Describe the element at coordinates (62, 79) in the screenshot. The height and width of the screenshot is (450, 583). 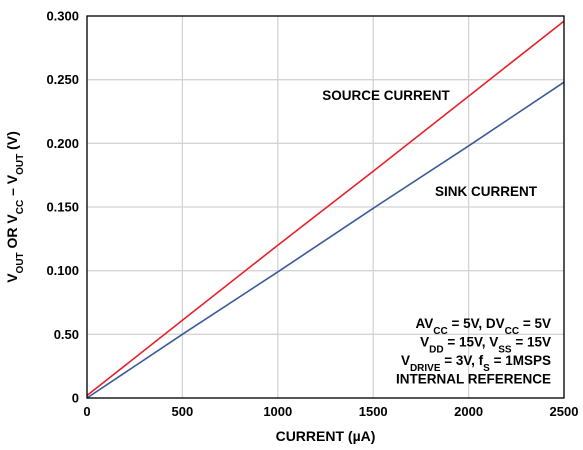
I see `y-tick-label: 0.250` at that location.